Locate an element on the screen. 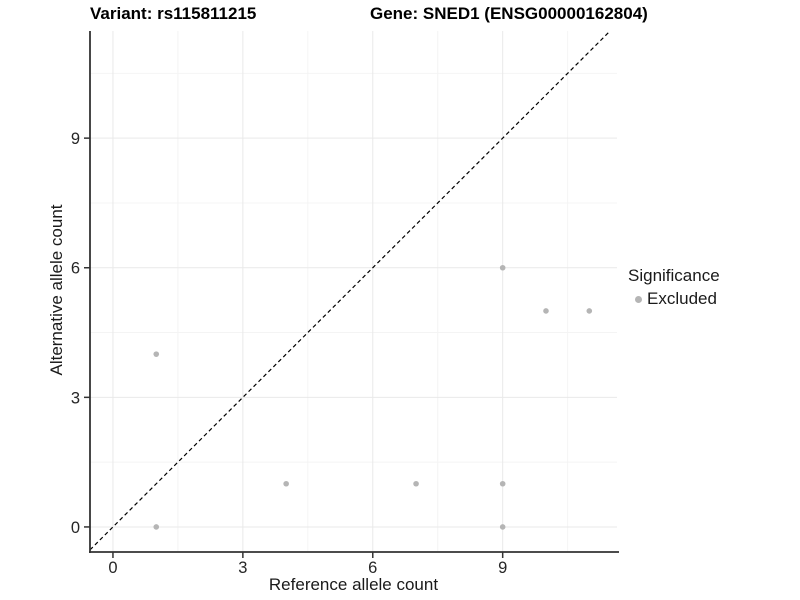  legend-title: Significance is located at coordinates (674, 275).